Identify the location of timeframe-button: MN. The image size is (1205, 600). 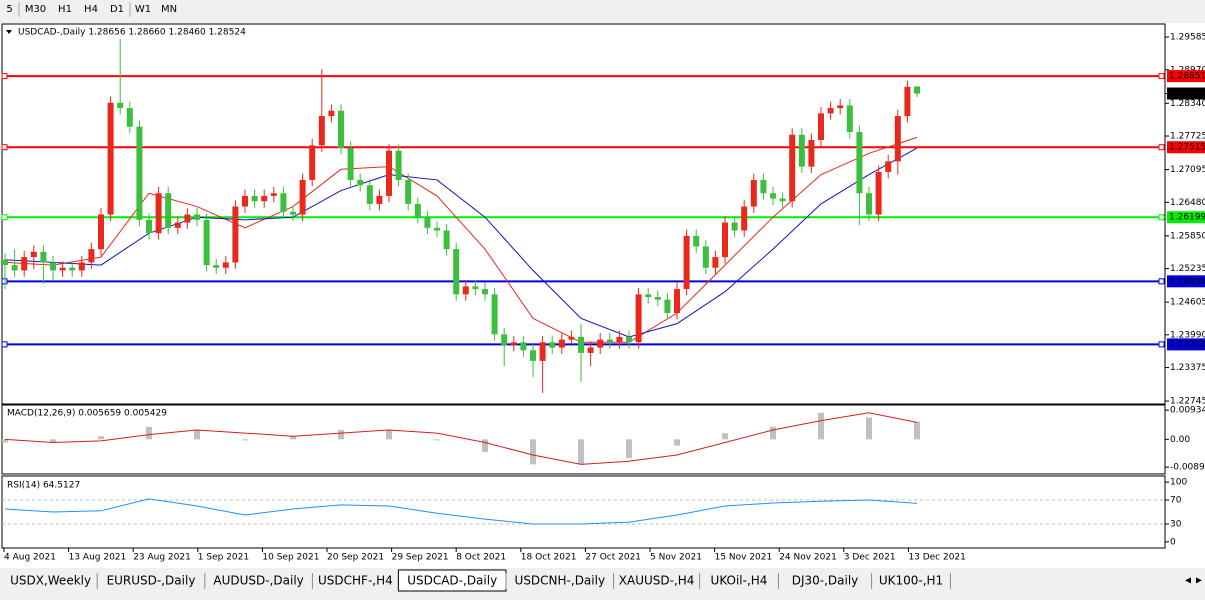
(169, 9).